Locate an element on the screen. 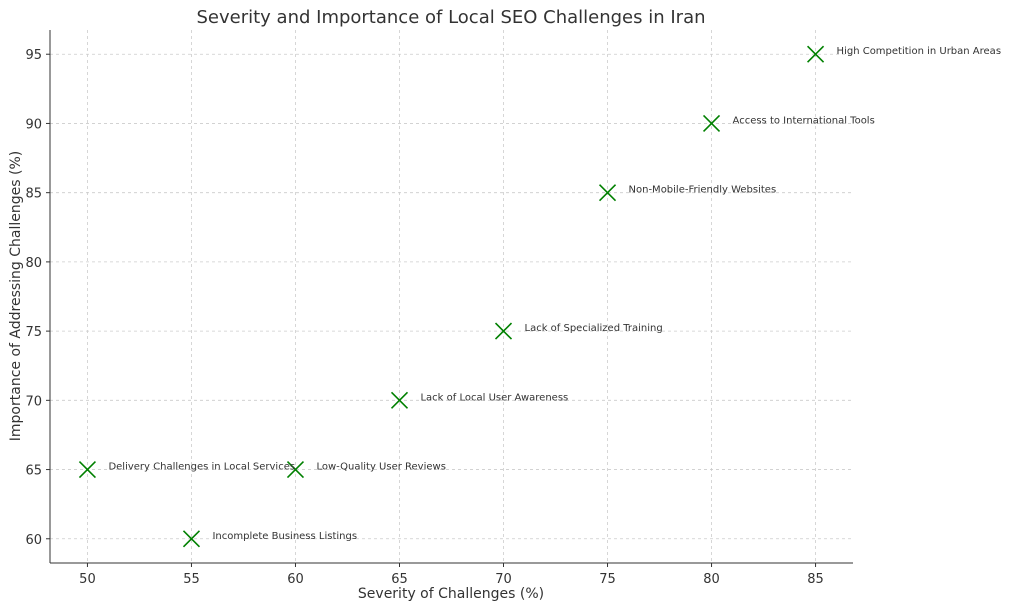 This screenshot has height=609, width=1024. x-tick-label: 80 is located at coordinates (711, 579).